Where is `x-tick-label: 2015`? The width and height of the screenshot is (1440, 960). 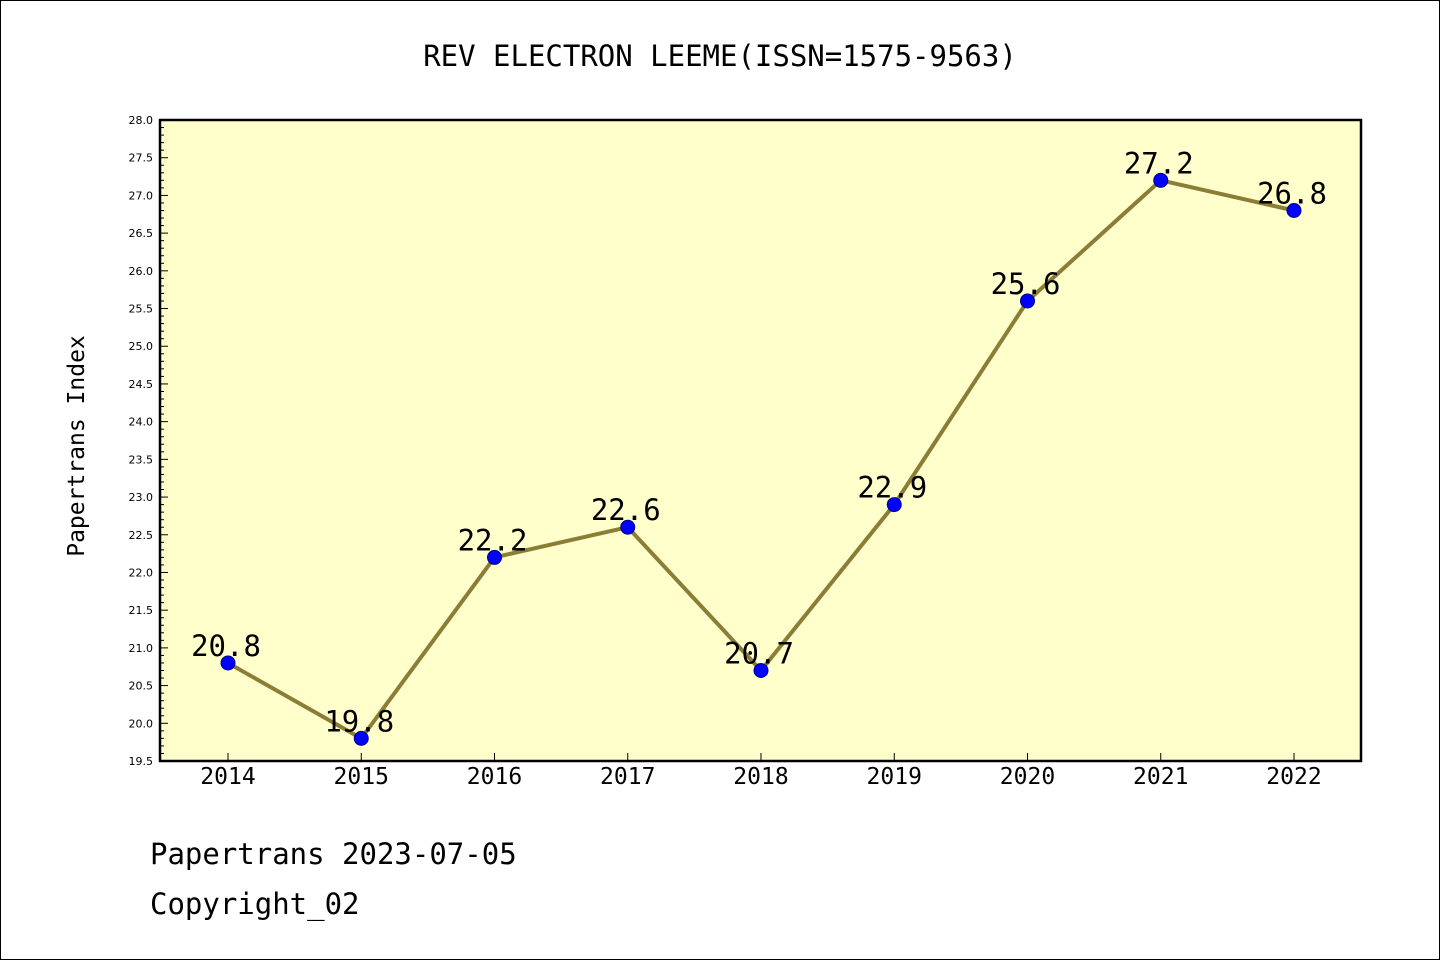 x-tick-label: 2015 is located at coordinates (361, 777).